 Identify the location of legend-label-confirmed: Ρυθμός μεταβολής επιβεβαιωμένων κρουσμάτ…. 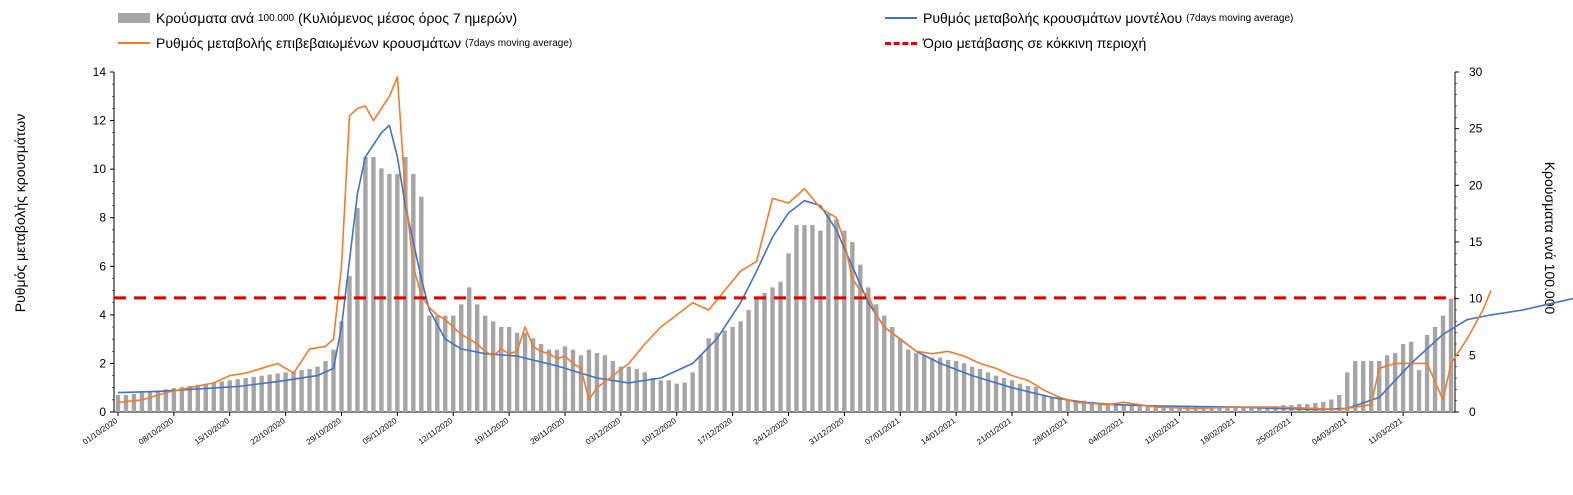
(309, 43).